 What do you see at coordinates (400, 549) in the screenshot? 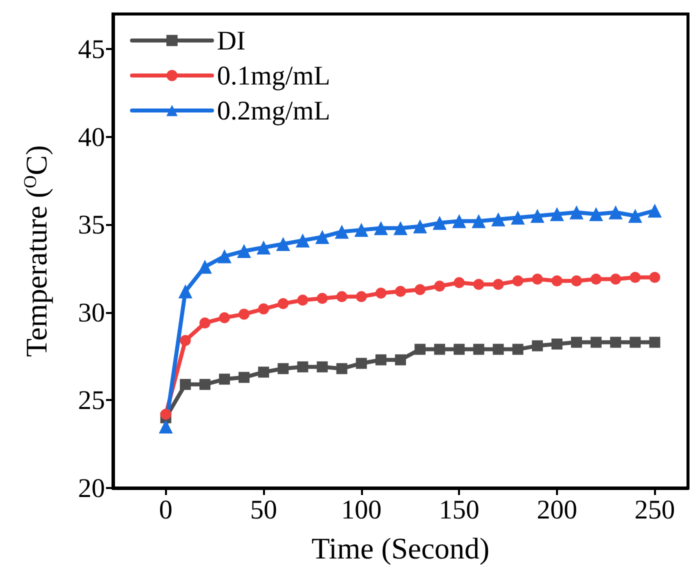
I see `x-axis-title: Time (Second)` at bounding box center [400, 549].